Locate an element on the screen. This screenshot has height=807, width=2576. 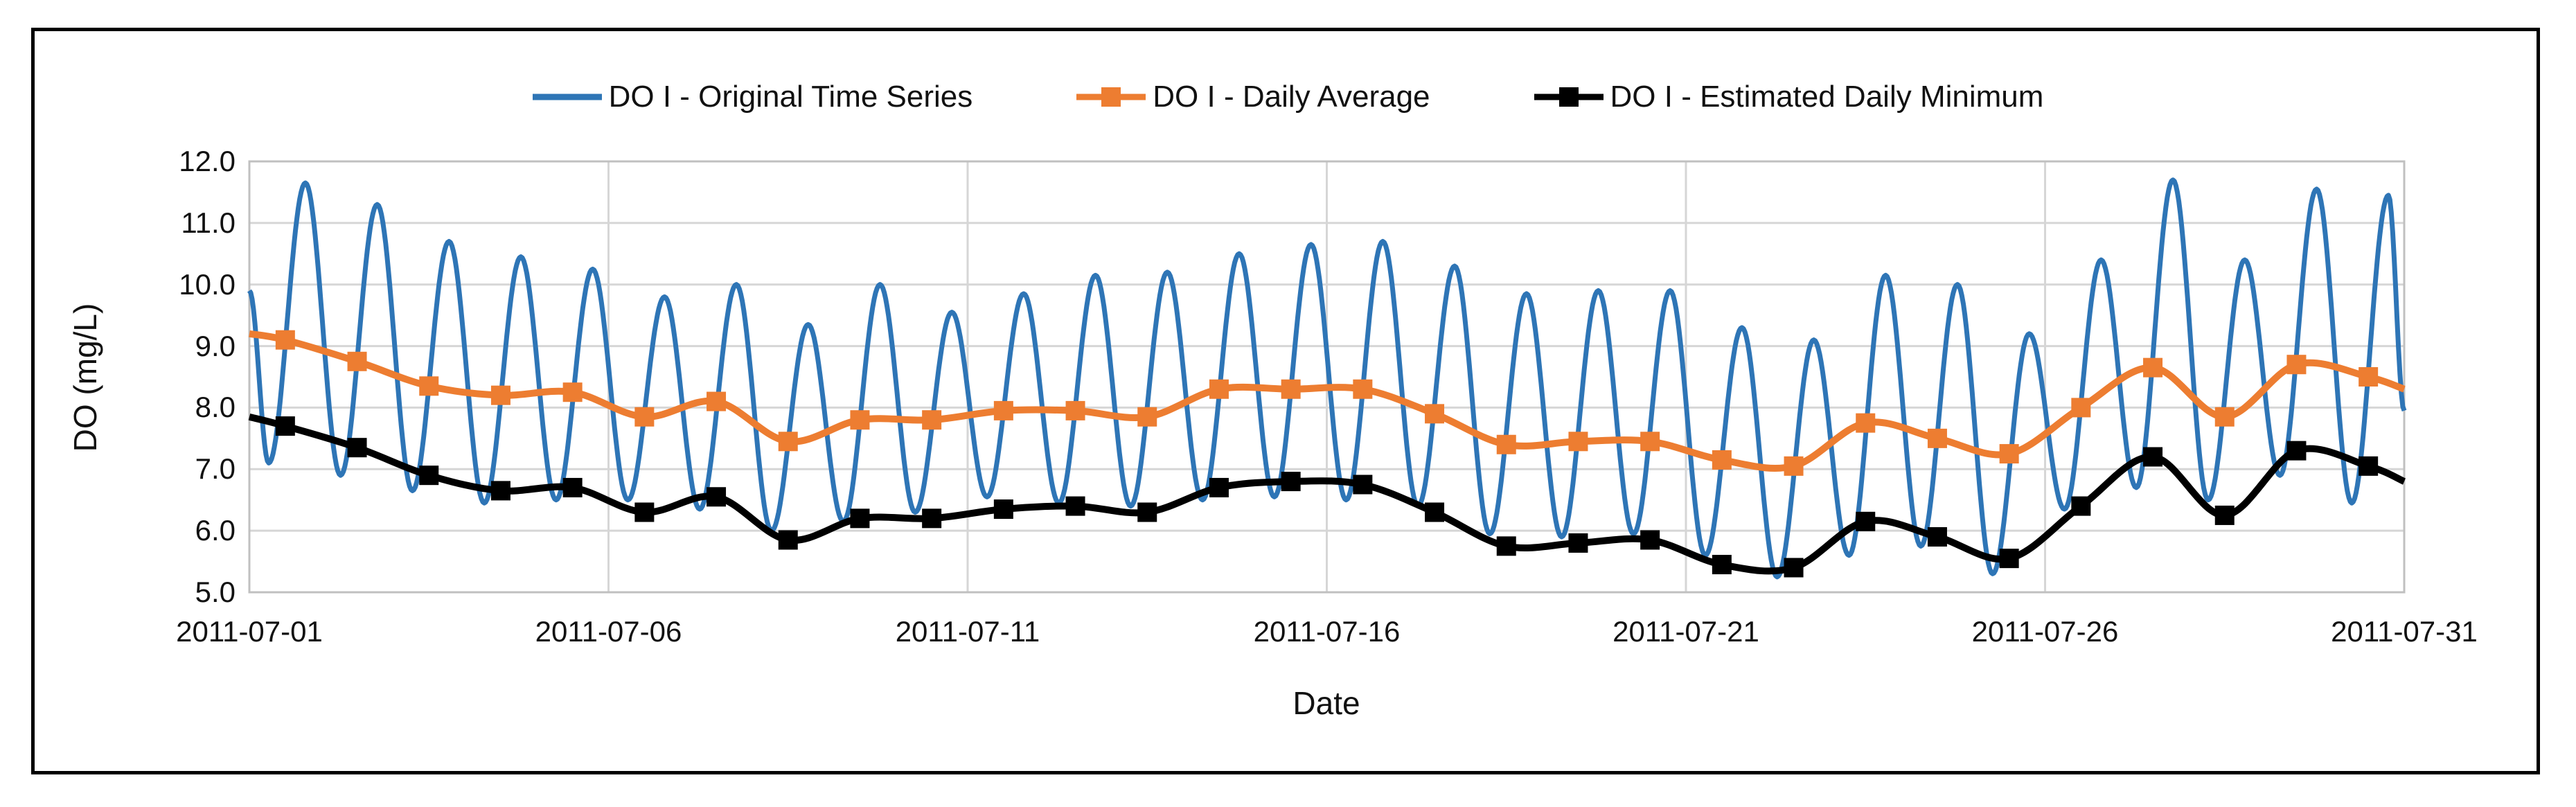
x-tick-label: 2011-07-16 is located at coordinates (1327, 631).